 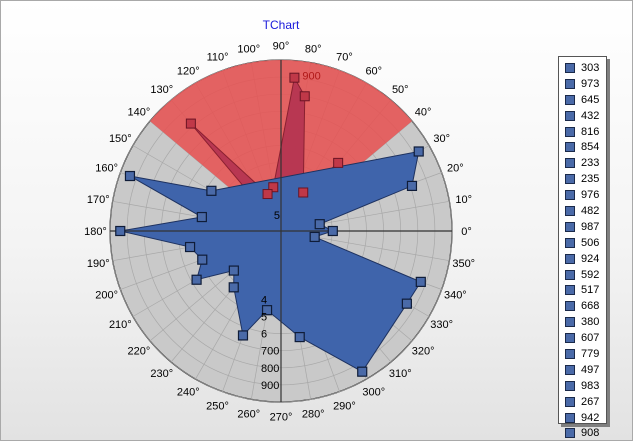 I want to click on legend-label: 432, so click(x=590, y=115).